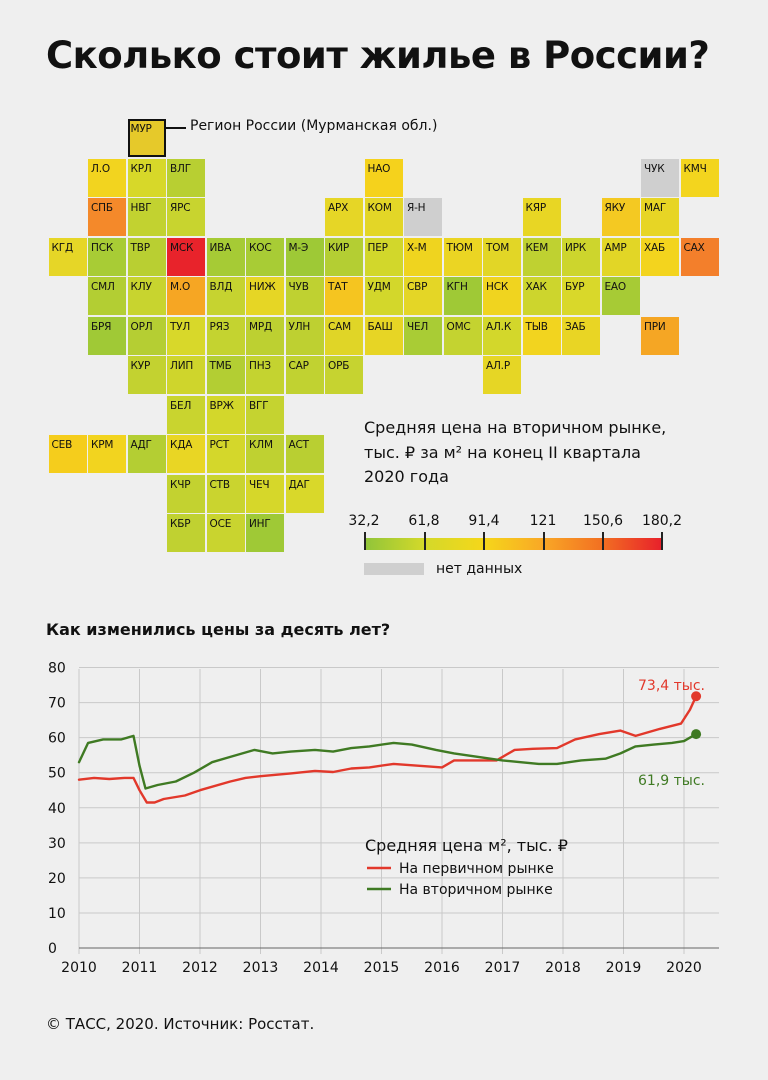 Image resolution: width=768 pixels, height=1080 pixels. Describe the element at coordinates (261, 968) in the screenshot. I see `x-tick-label: 2013` at that location.